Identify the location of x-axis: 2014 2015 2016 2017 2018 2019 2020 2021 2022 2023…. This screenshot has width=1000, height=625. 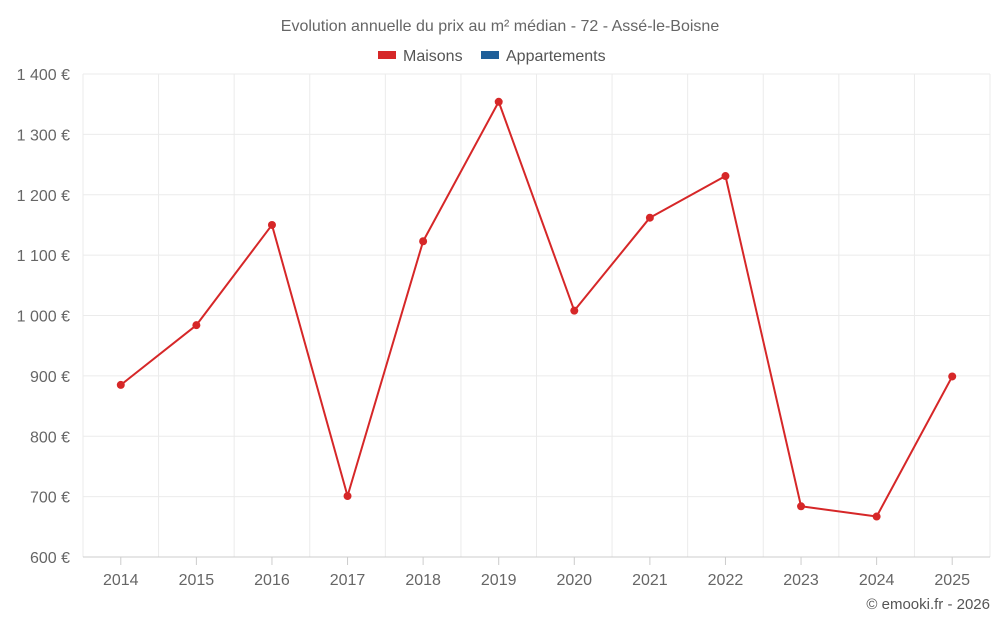
(536, 573).